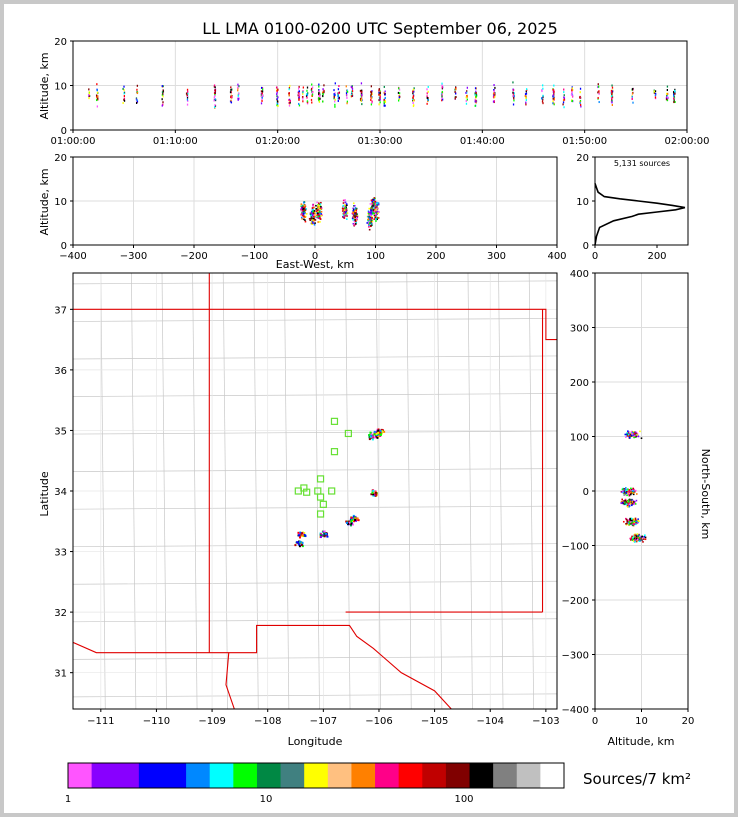  What do you see at coordinates (363, 775) in the screenshot?
I see `colorbar-swatch` at bounding box center [363, 775].